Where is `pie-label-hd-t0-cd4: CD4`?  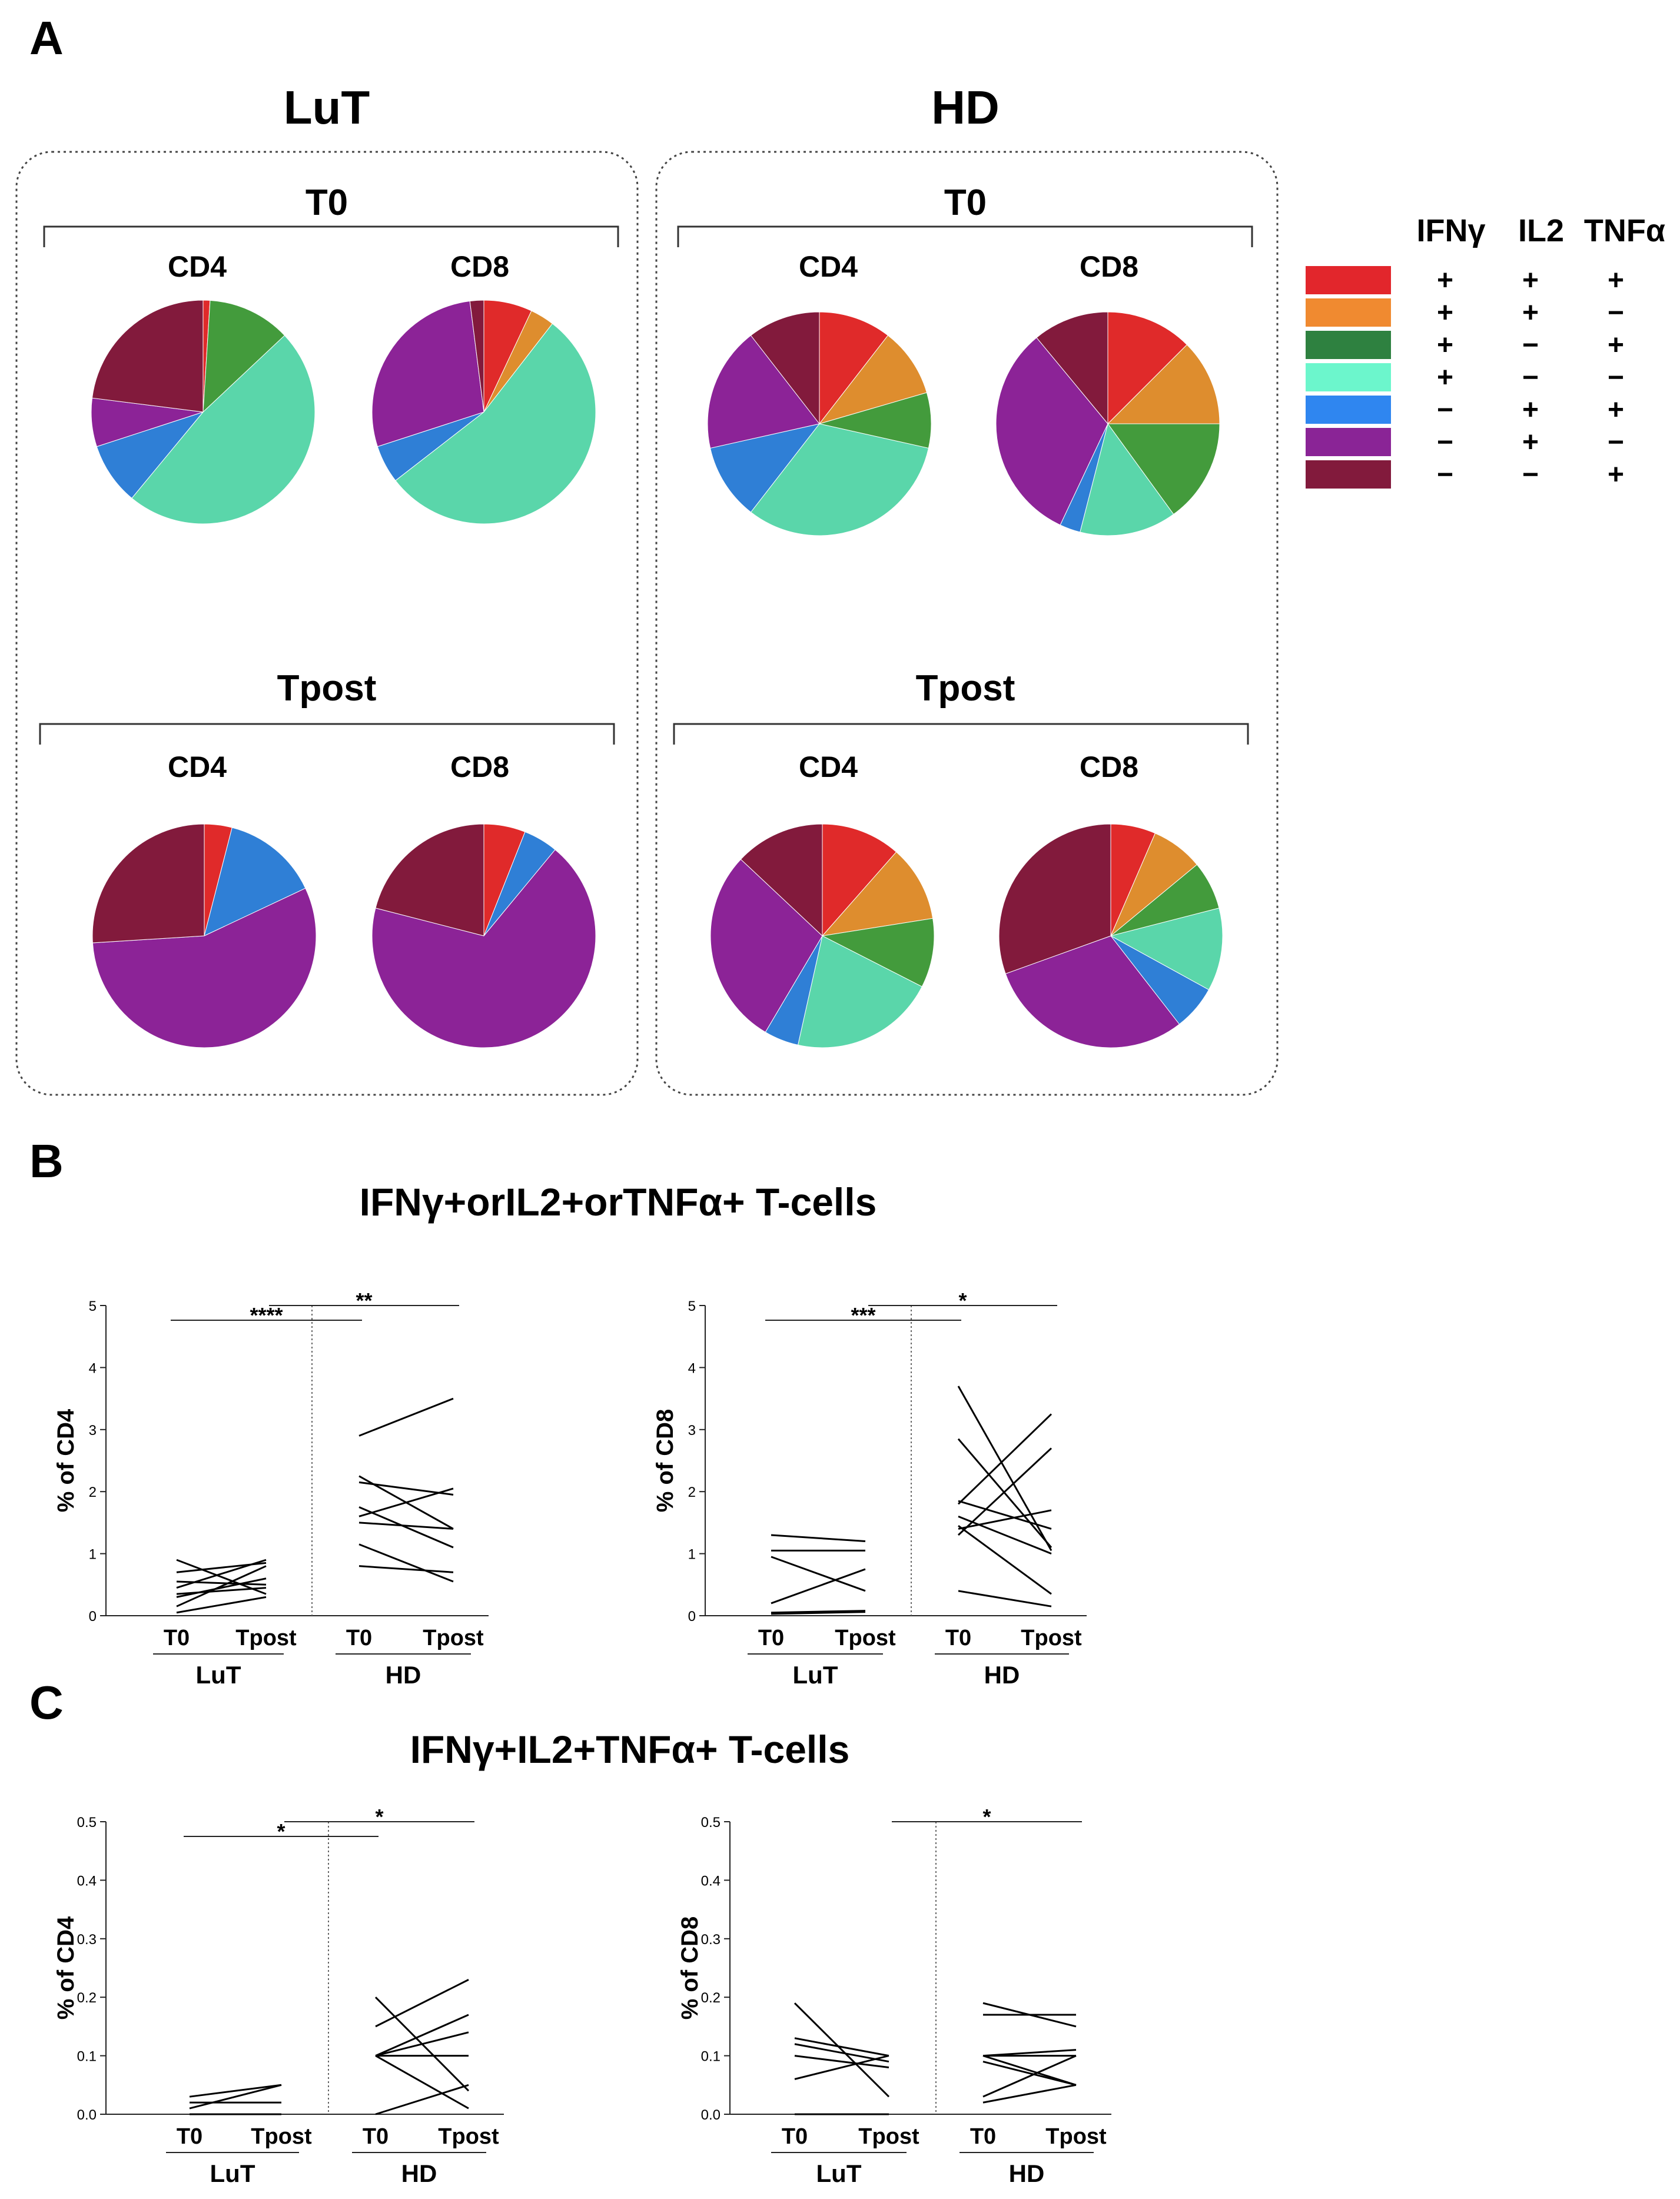
pie-label-hd-t0-cd4: CD4 is located at coordinates (829, 266).